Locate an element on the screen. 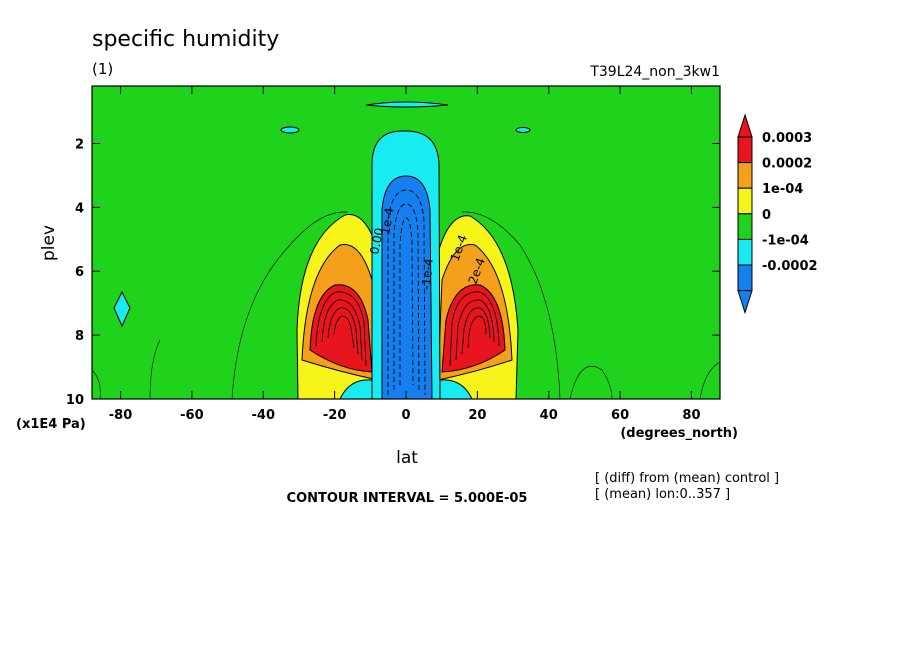  colorbar-label-2: 1e-04 is located at coordinates (782, 189).